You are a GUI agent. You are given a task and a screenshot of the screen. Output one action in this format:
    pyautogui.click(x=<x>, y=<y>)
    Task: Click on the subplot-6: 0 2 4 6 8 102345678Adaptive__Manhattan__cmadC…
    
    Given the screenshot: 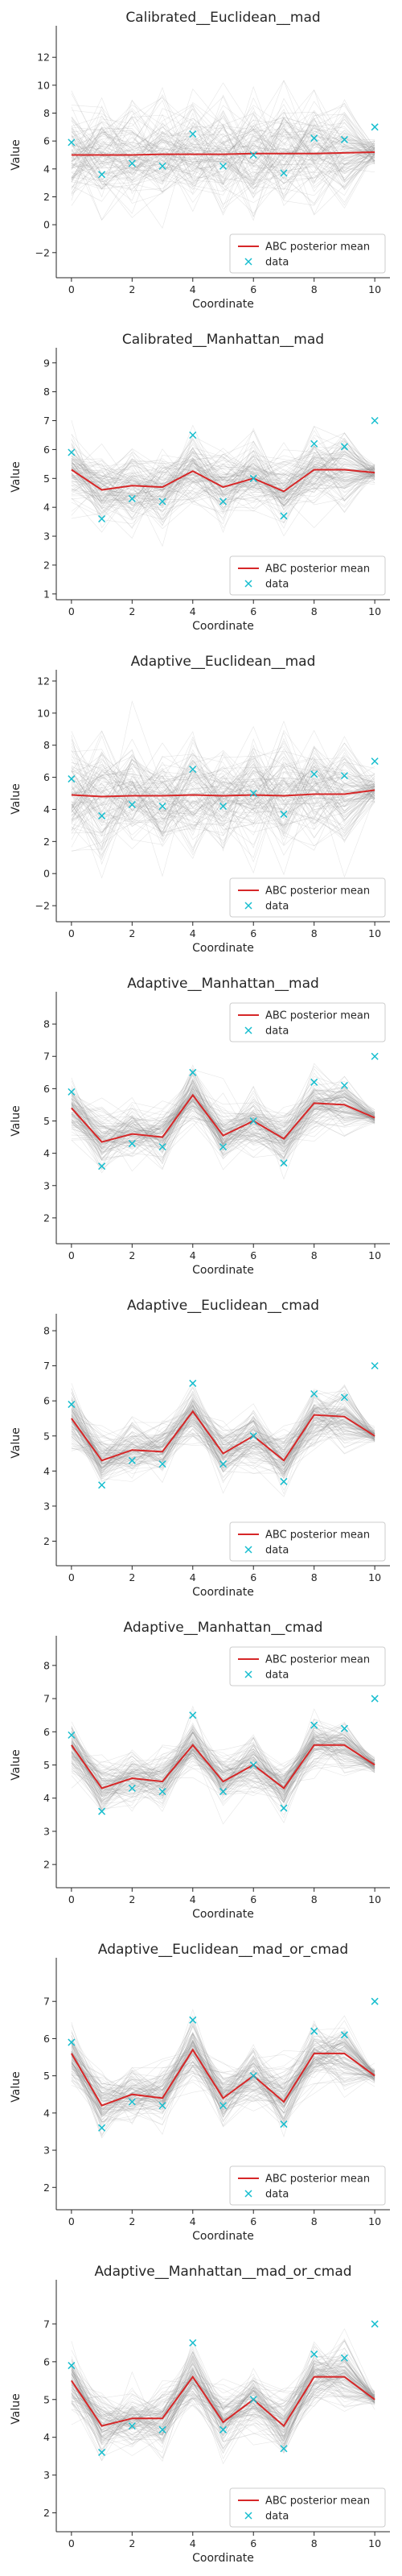 What is the action you would take?
    pyautogui.click(x=200, y=1770)
    